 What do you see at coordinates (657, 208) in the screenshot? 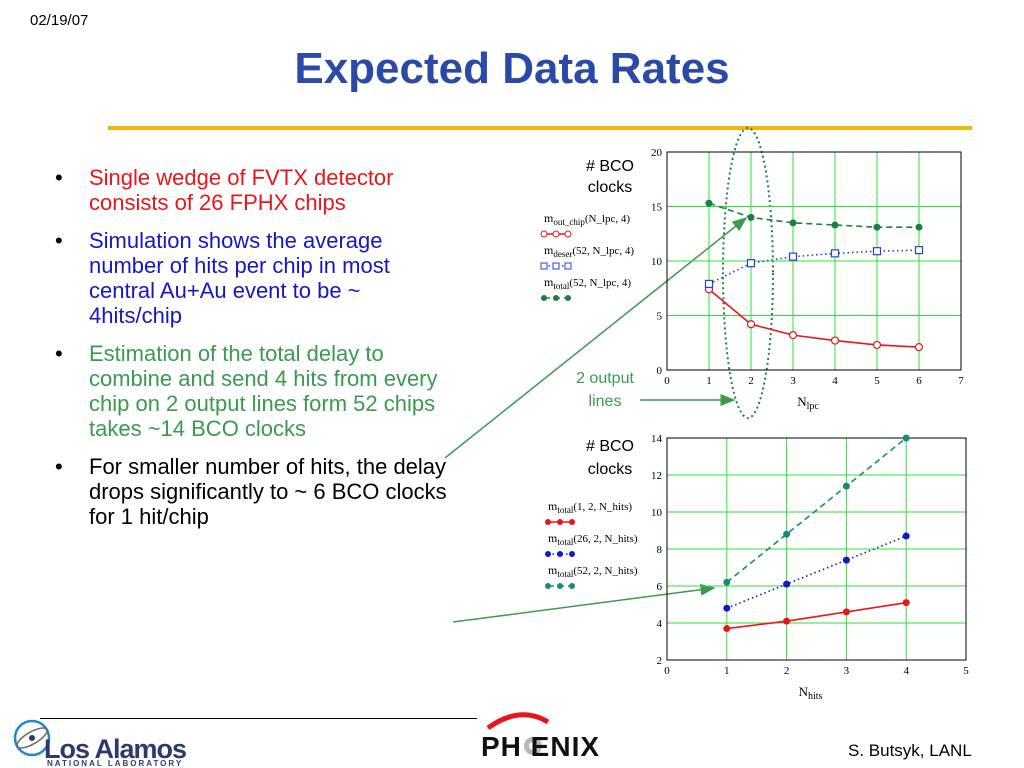
I see `chart1-y-tick-label: 15` at bounding box center [657, 208].